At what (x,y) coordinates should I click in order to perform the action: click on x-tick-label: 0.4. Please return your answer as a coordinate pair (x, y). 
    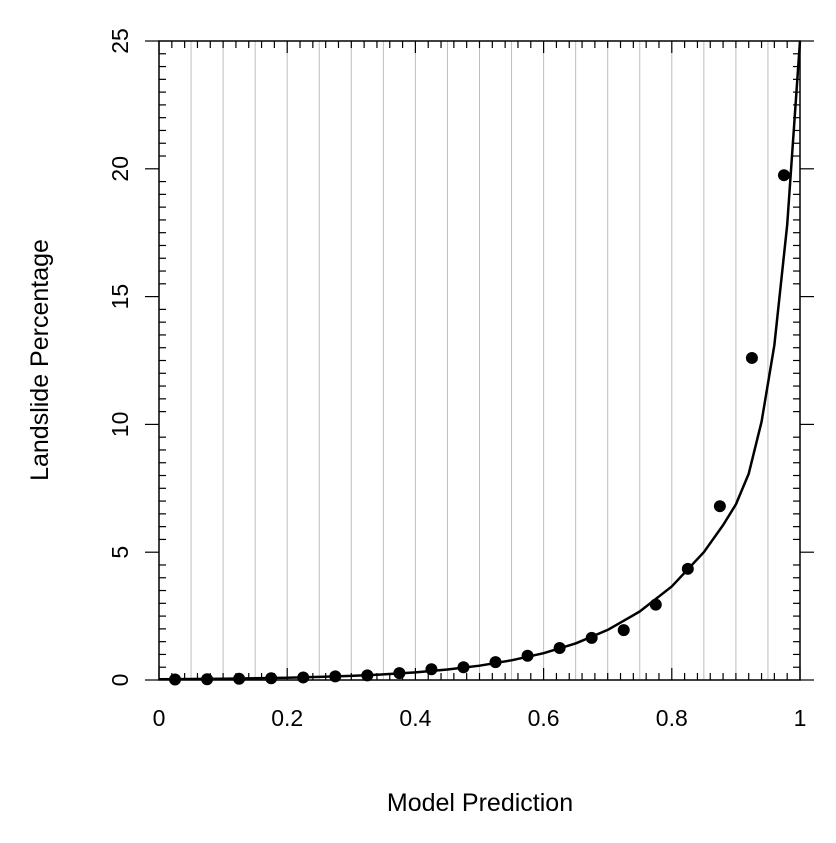
    Looking at the image, I should click on (415, 718).